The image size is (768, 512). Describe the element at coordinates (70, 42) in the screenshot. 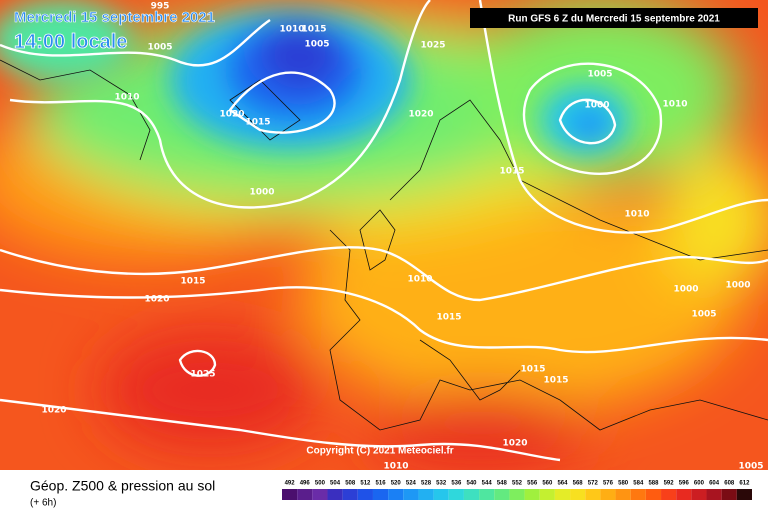

I see `time-label: 14:00 locale` at that location.